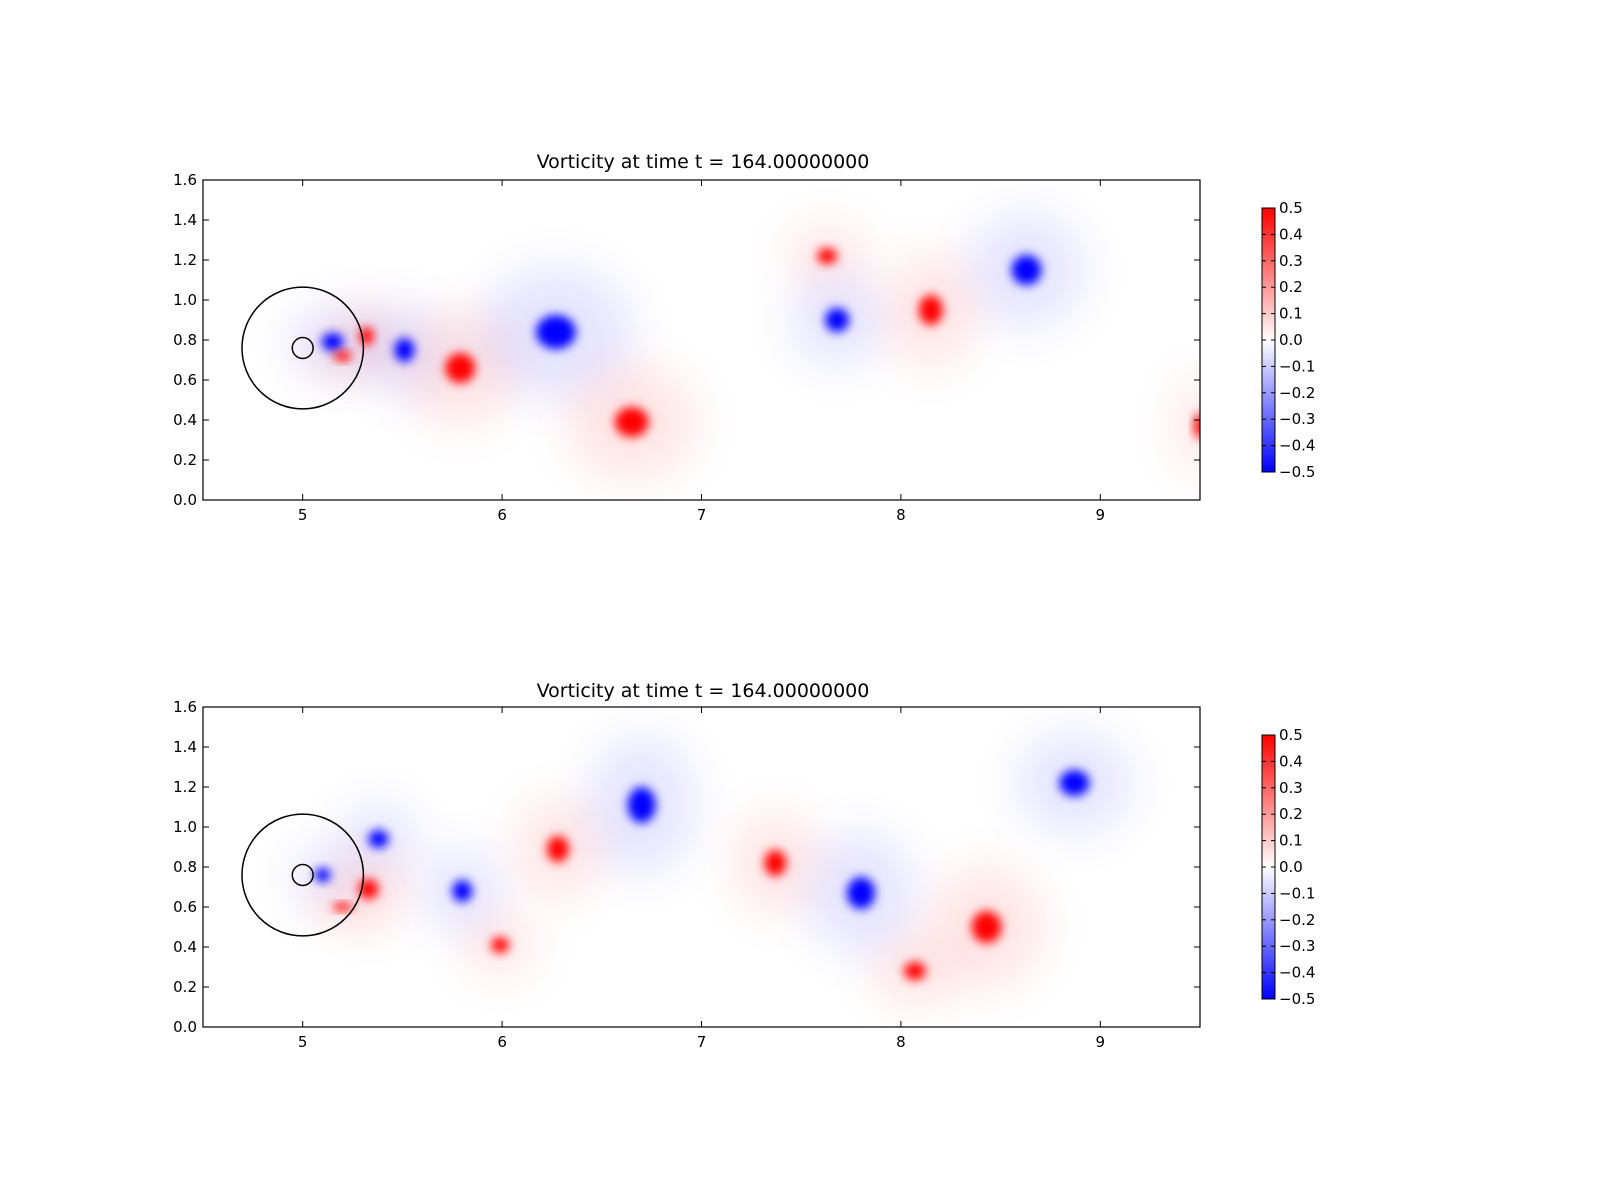 The height and width of the screenshot is (1204, 1600). Describe the element at coordinates (1188, 426) in the screenshot. I see `vortex-halo` at that location.